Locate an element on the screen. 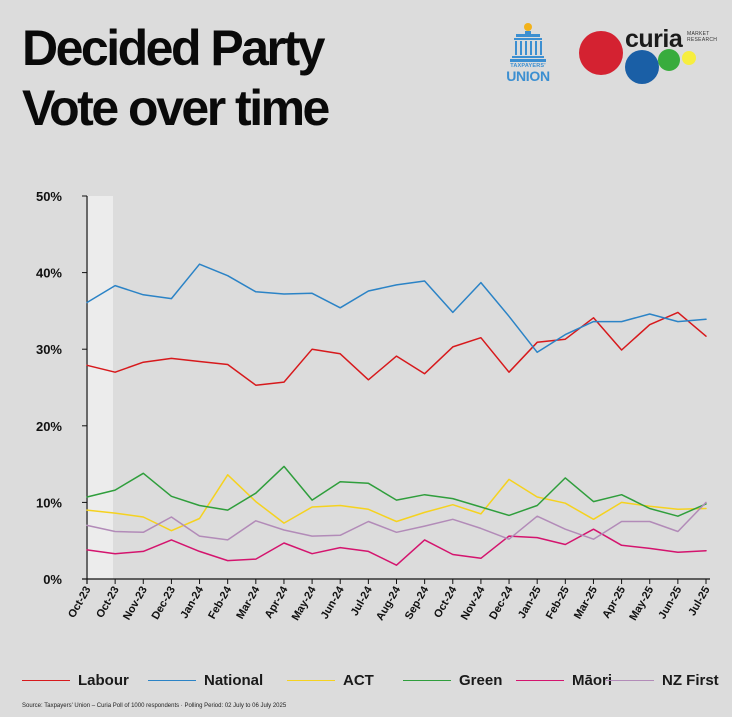 This screenshot has width=732, height=717. x-tick-label: Jan-25 is located at coordinates (530, 603).